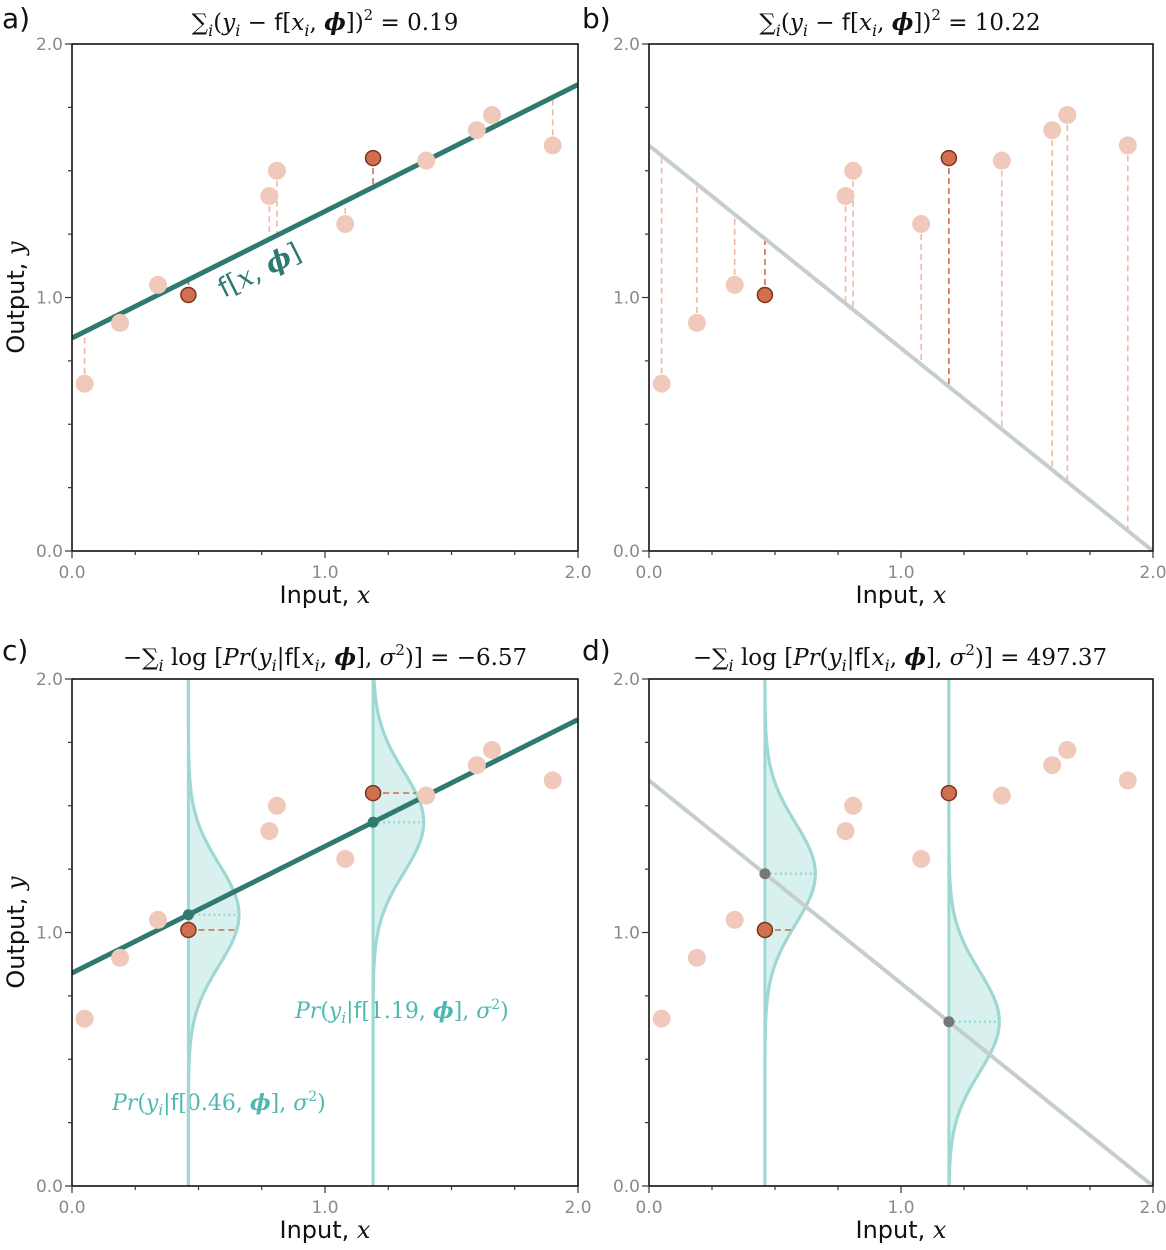  I want to click on panel-label-c: c), so click(15, 650).